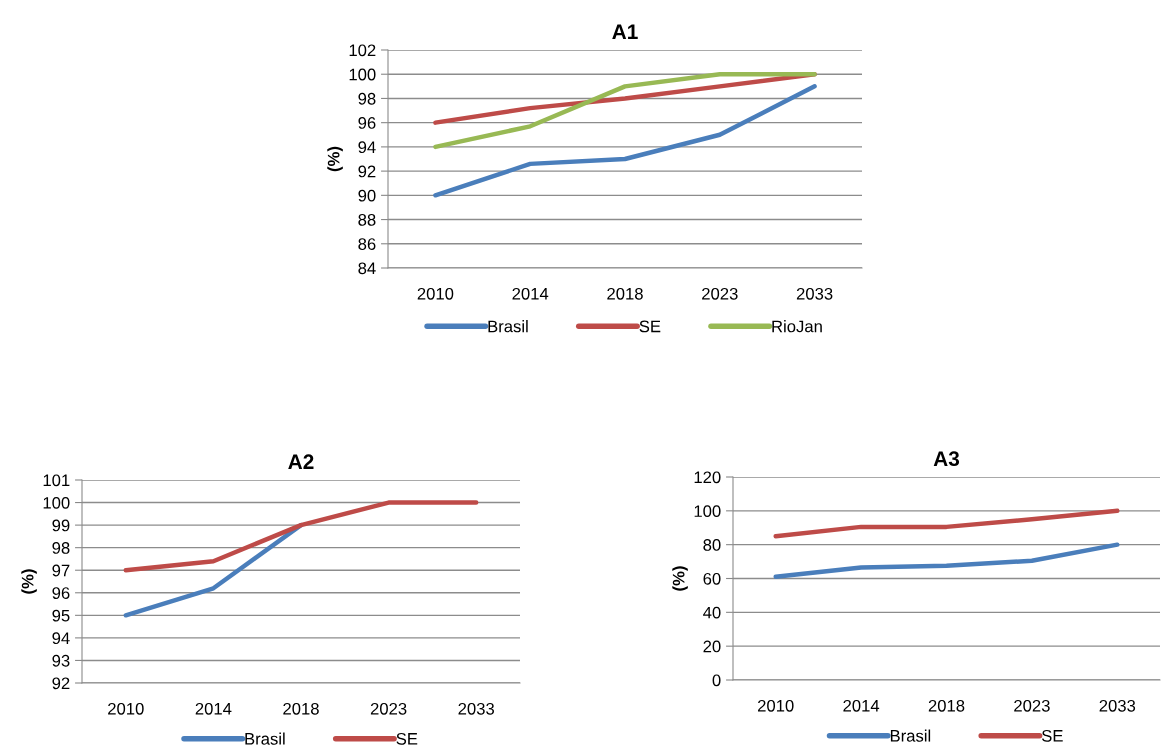 This screenshot has width=1164, height=753. What do you see at coordinates (712, 612) in the screenshot?
I see `y-tick-label: 40` at bounding box center [712, 612].